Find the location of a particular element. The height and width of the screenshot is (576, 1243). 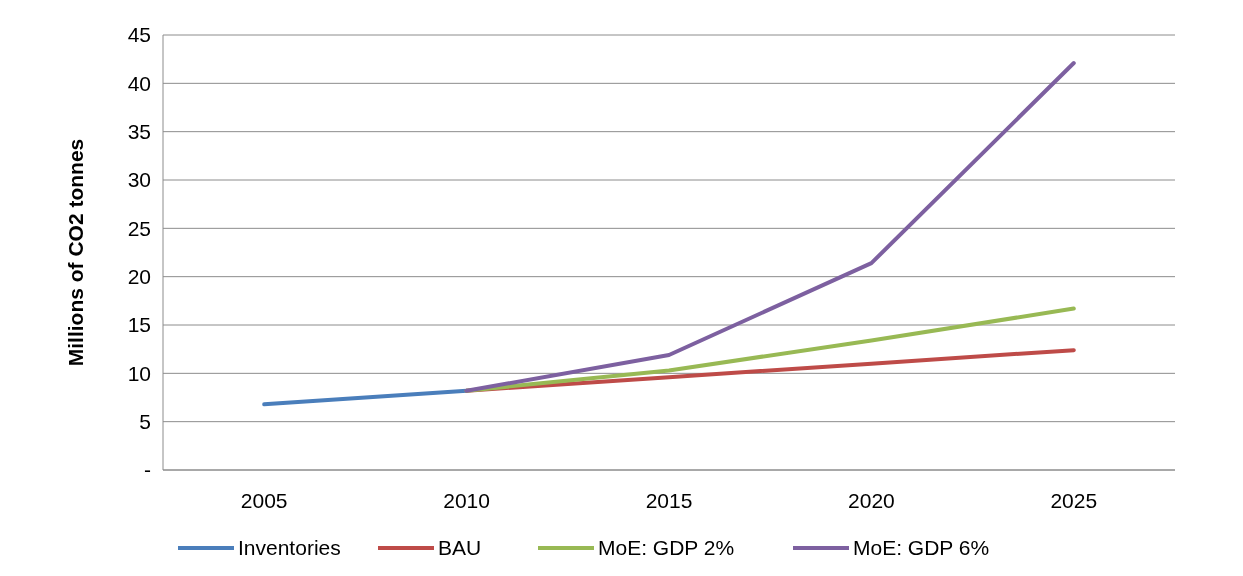

x-tick-label: 2015 is located at coordinates (669, 500).